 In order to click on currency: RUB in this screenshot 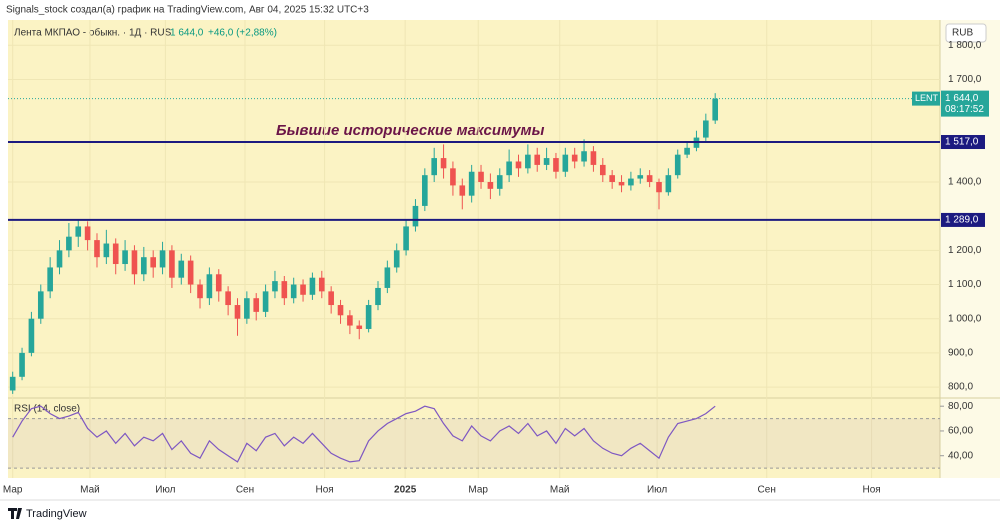, I will do `click(962, 33)`.